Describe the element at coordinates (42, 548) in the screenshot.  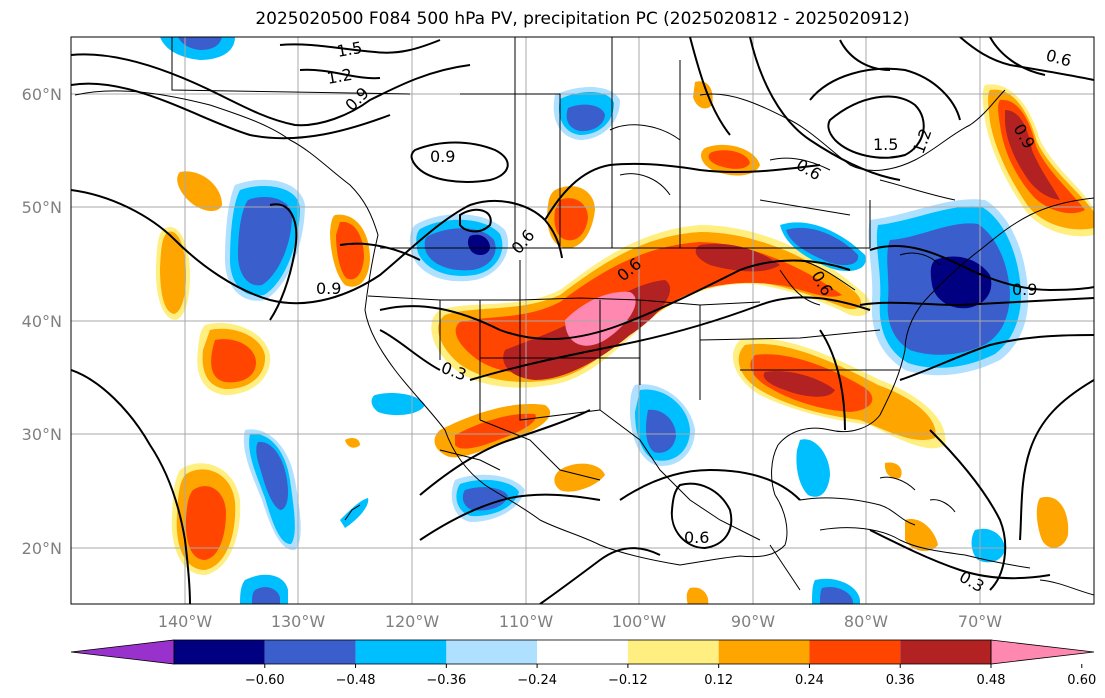
I see `lat-label: 20°N` at that location.